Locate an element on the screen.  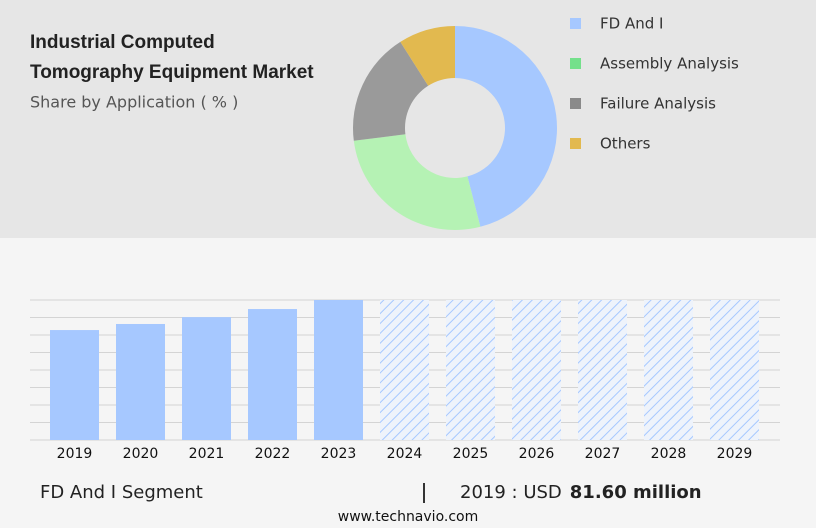
legend-label: Assembly Analysis is located at coordinates (669, 64).